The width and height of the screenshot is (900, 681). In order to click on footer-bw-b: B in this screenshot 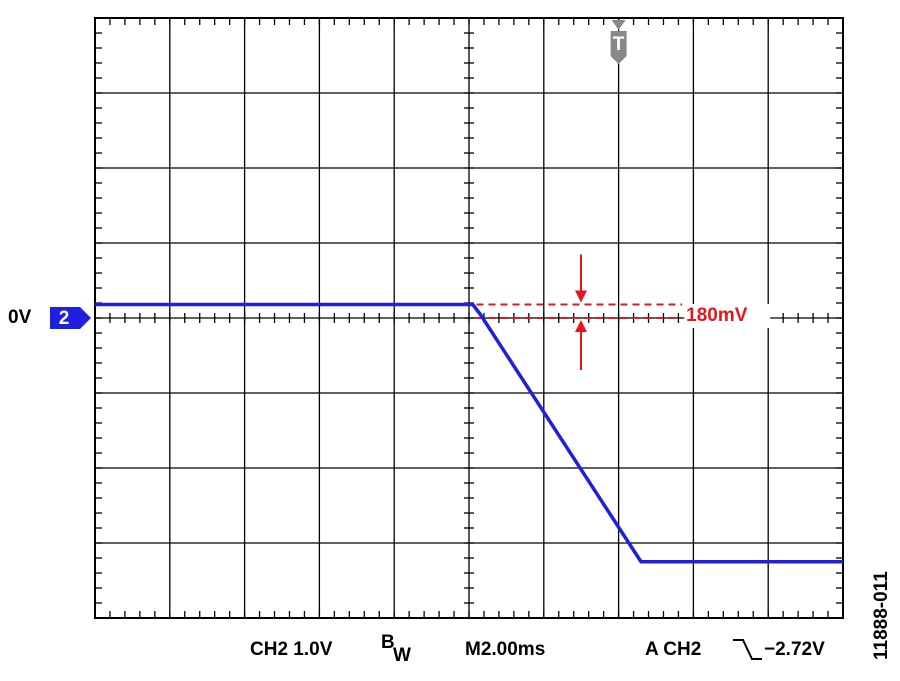, I will do `click(388, 642)`.